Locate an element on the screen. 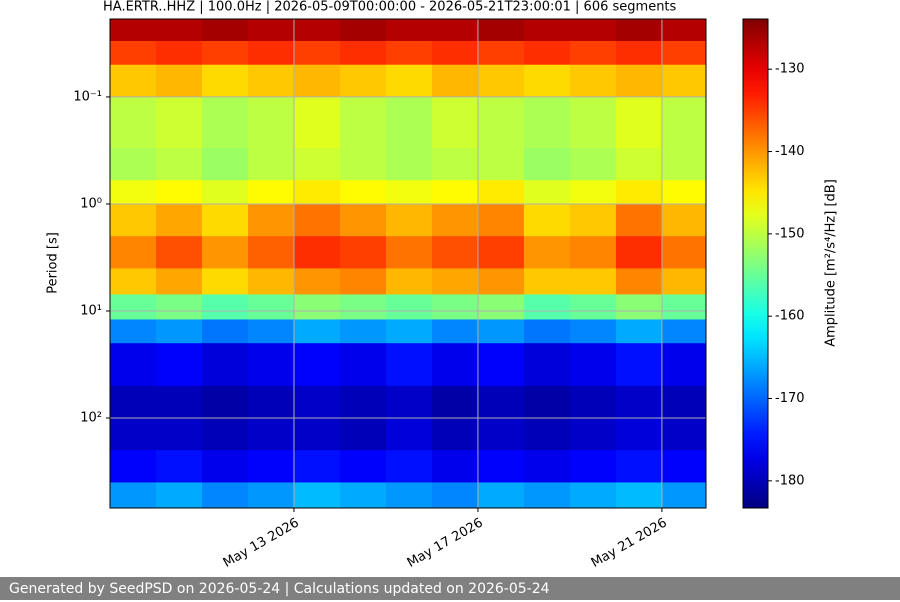 Image resolution: width=900 pixels, height=602 pixels. colorbar-tick-label: -150 is located at coordinates (790, 233).